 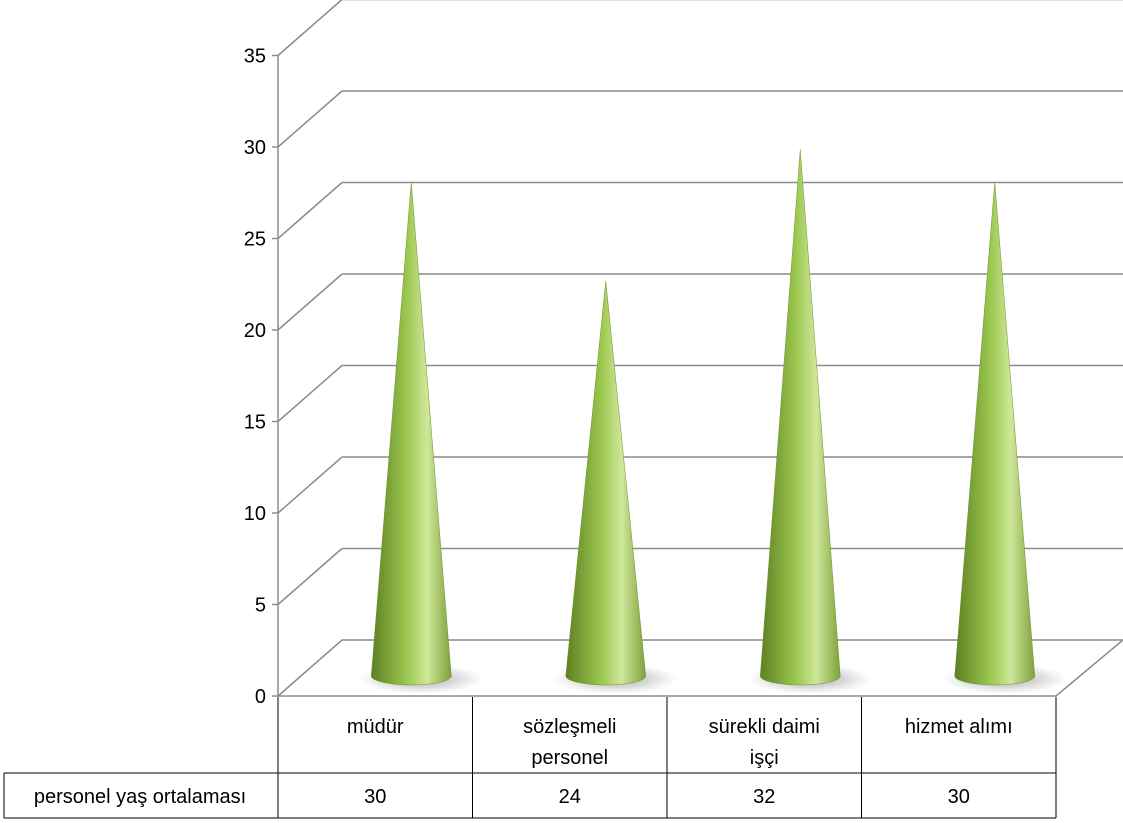 What do you see at coordinates (569, 727) in the screenshot?
I see `x-category-label: sözleşmeli` at bounding box center [569, 727].